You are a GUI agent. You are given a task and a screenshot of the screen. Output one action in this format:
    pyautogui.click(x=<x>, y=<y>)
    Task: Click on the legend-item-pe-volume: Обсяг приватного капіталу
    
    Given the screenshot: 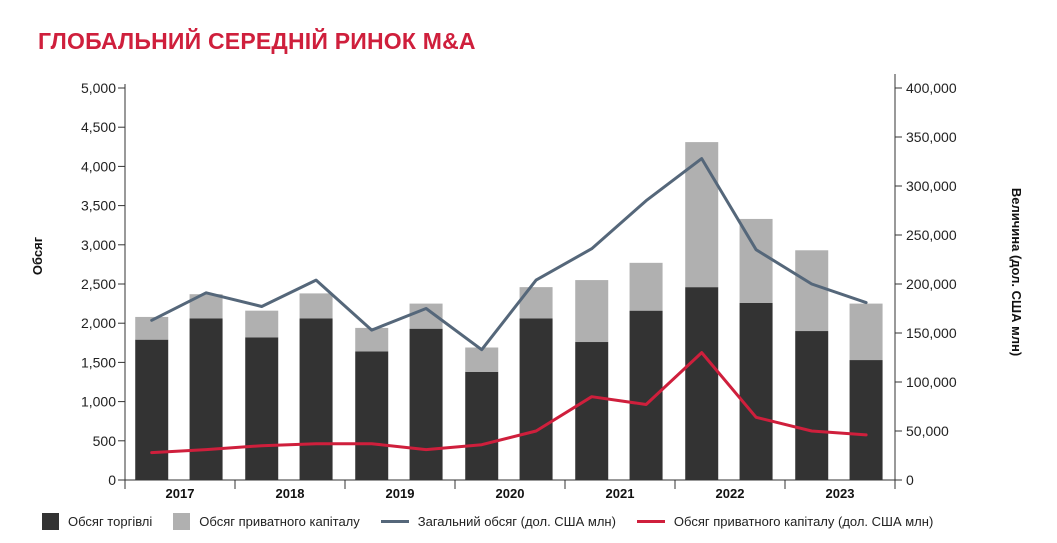 What is the action you would take?
    pyautogui.click(x=266, y=521)
    